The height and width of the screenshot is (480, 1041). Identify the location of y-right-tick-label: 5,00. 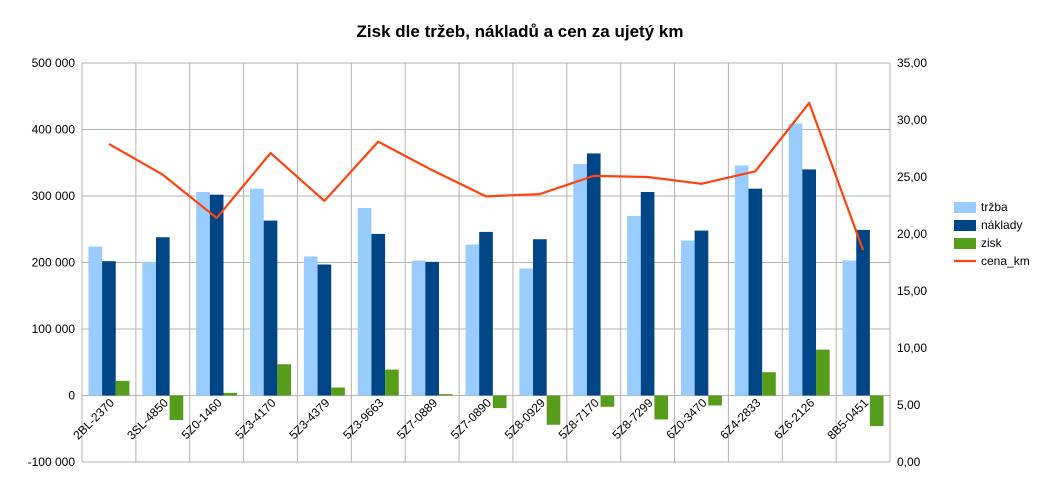
(909, 405).